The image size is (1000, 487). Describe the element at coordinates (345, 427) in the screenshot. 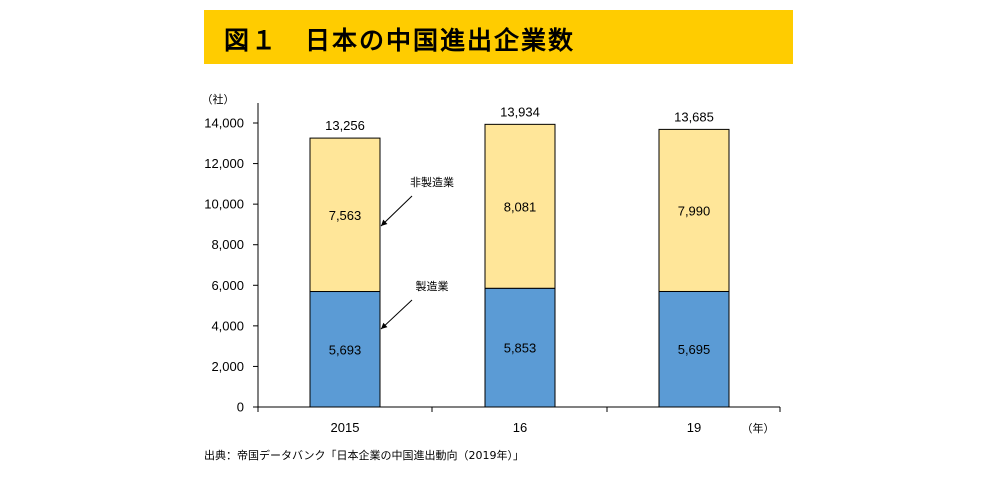

I see `x-tick-label: 2015` at that location.